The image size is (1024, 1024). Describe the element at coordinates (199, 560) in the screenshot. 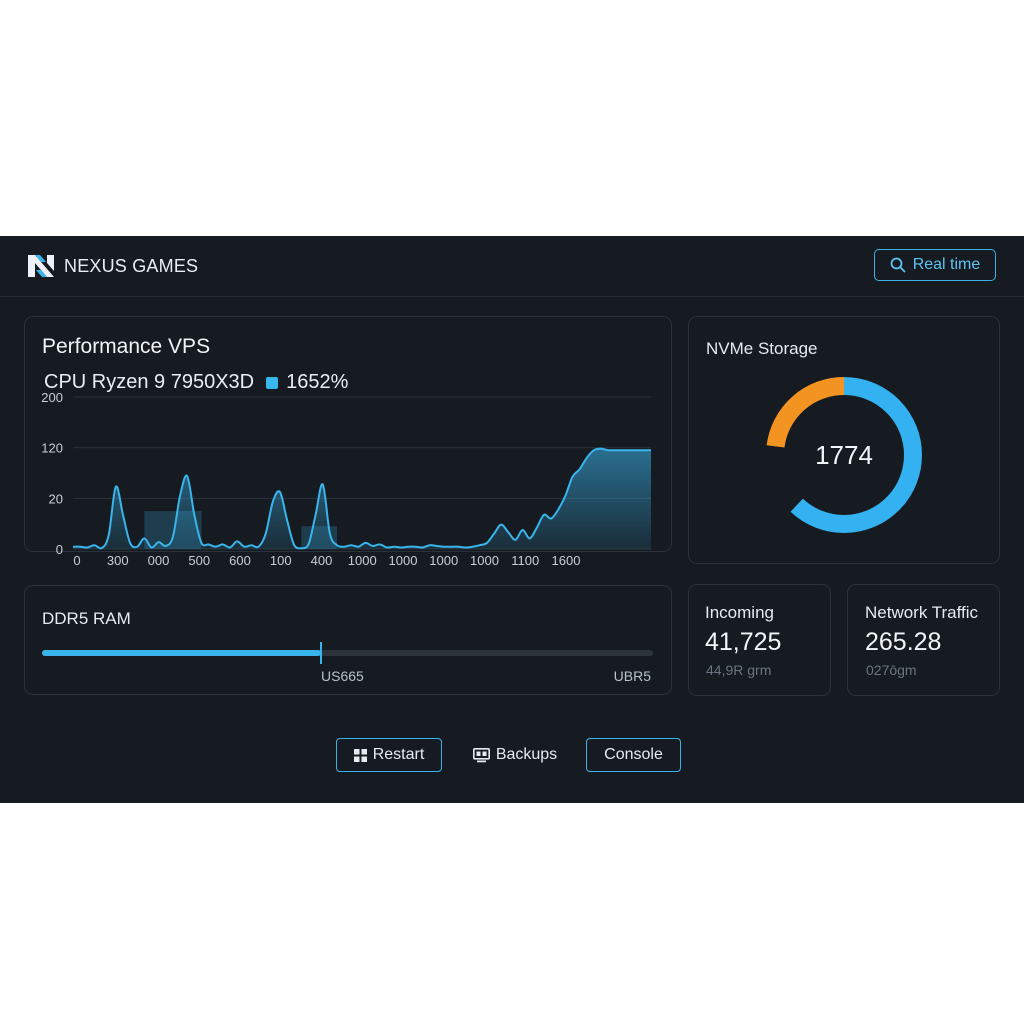

I see `chart-x-tick-label: 500` at that location.